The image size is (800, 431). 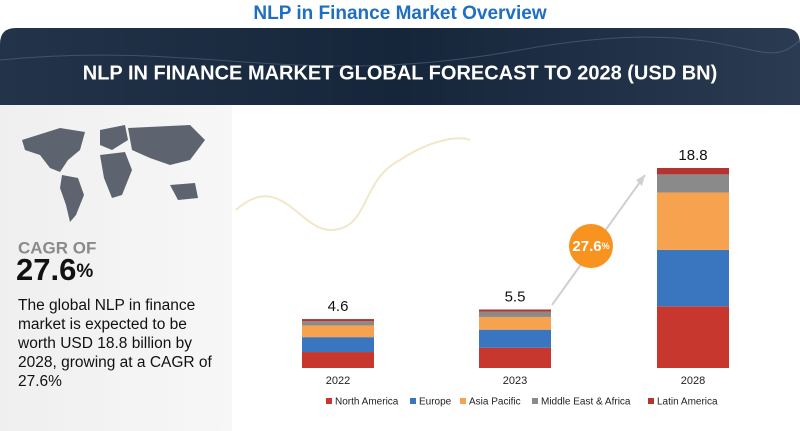 I want to click on cagr-unit: %, so click(x=84, y=271).